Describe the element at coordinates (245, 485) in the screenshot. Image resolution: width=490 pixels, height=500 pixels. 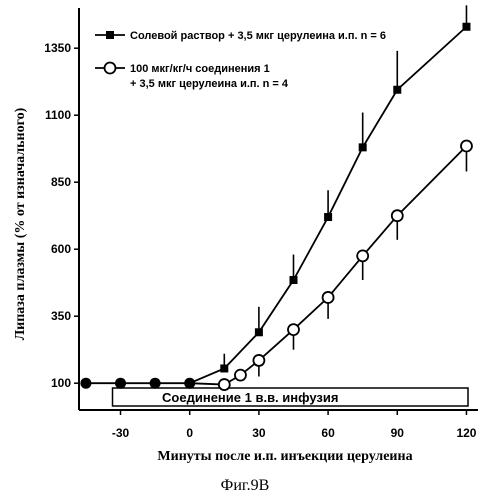
I see `figure-caption: Фиг.9В` at that location.